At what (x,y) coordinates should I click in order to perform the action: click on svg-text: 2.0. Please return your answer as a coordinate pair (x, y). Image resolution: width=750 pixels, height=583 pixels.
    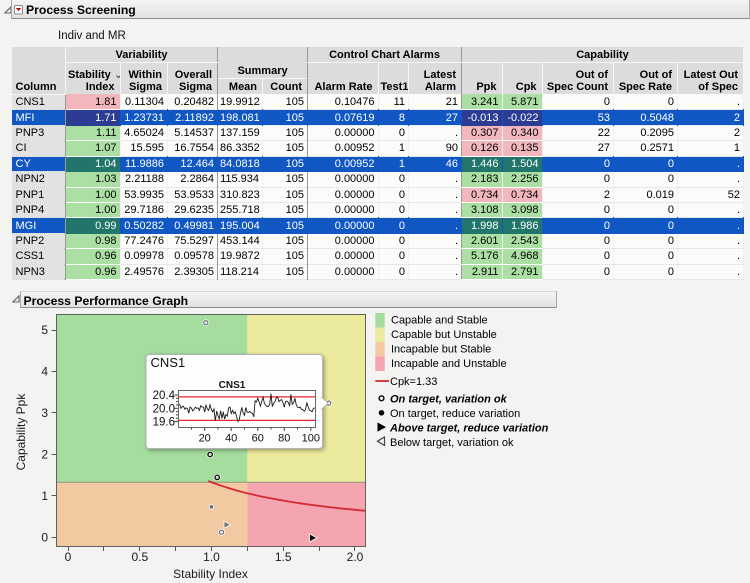
    Looking at the image, I should click on (355, 557).